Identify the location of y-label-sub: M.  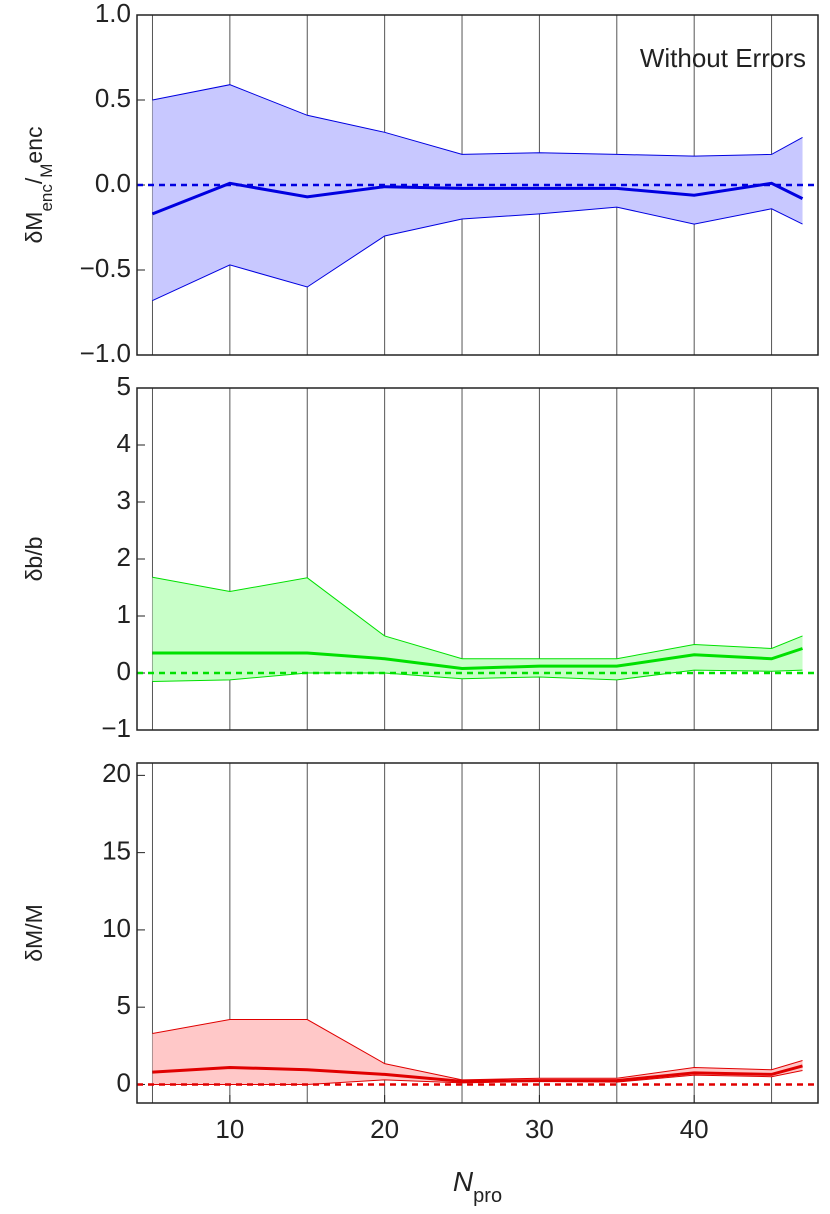
(46, 171).